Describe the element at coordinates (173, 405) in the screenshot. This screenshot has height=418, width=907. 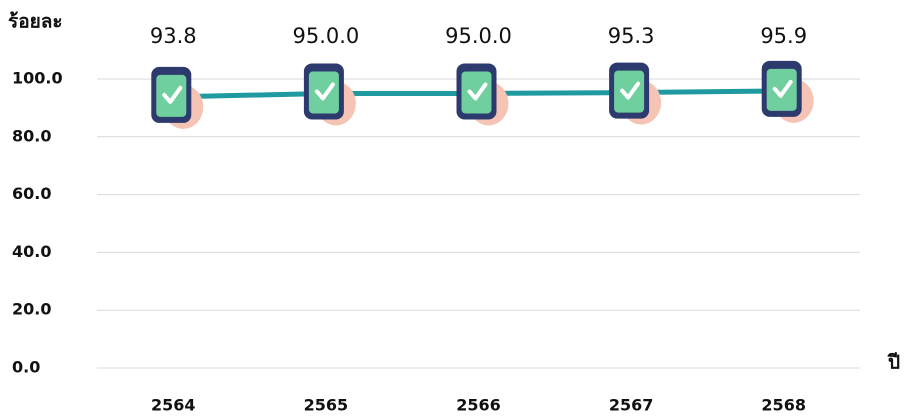
I see `x-tick-label: 2564` at that location.